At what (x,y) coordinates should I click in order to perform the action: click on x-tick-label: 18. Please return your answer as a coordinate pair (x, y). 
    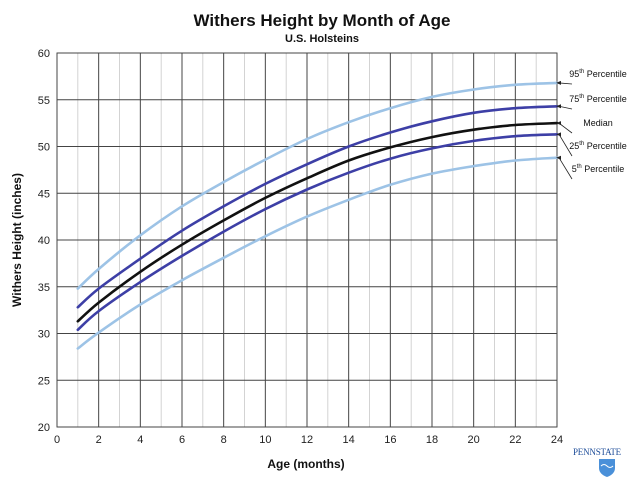
    Looking at the image, I should click on (432, 440).